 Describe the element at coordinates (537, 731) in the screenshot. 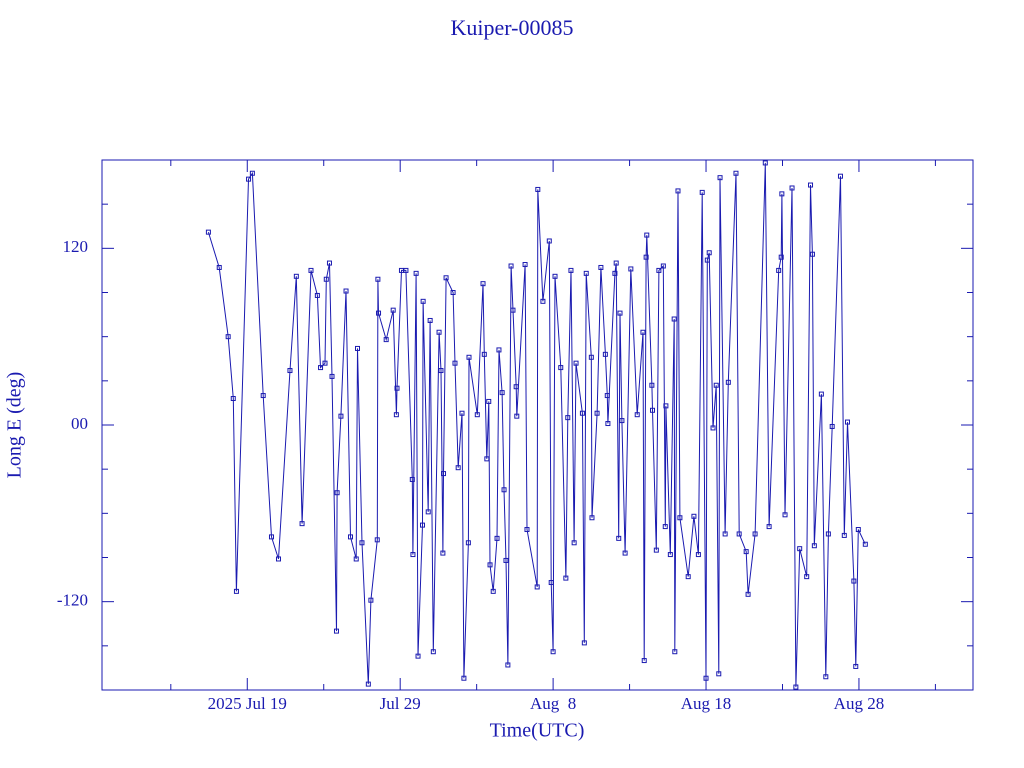

I see `x-axis-label: Time(UTC)` at that location.